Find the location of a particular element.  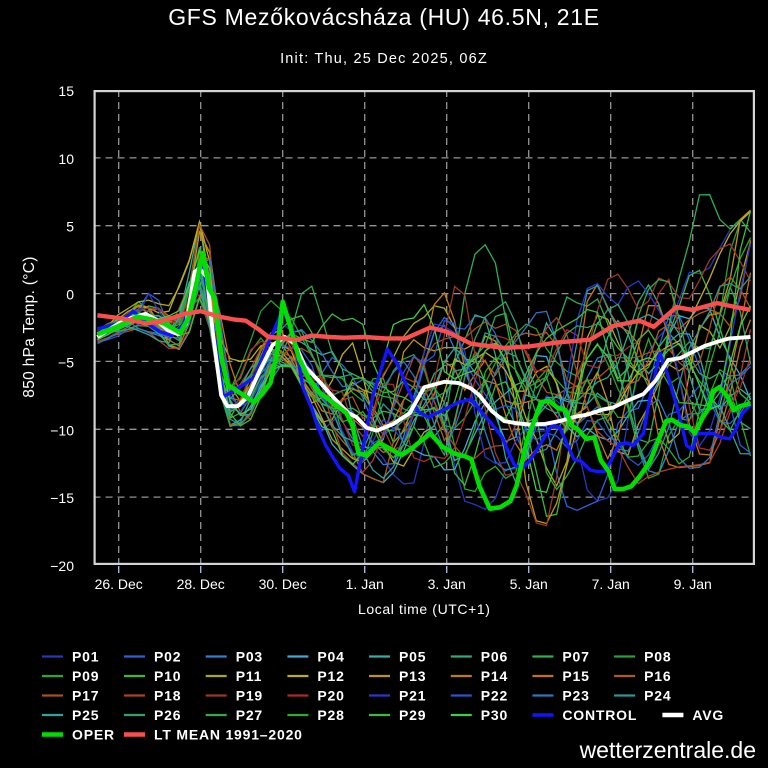

svg-text: 3. Jan is located at coordinates (447, 584).